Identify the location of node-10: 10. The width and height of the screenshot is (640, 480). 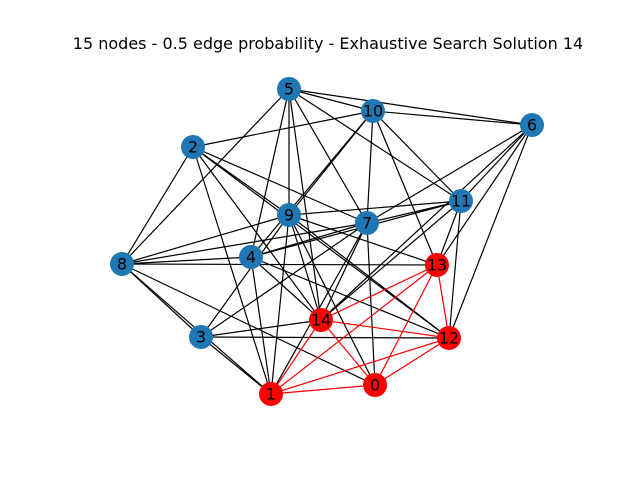
(373, 111).